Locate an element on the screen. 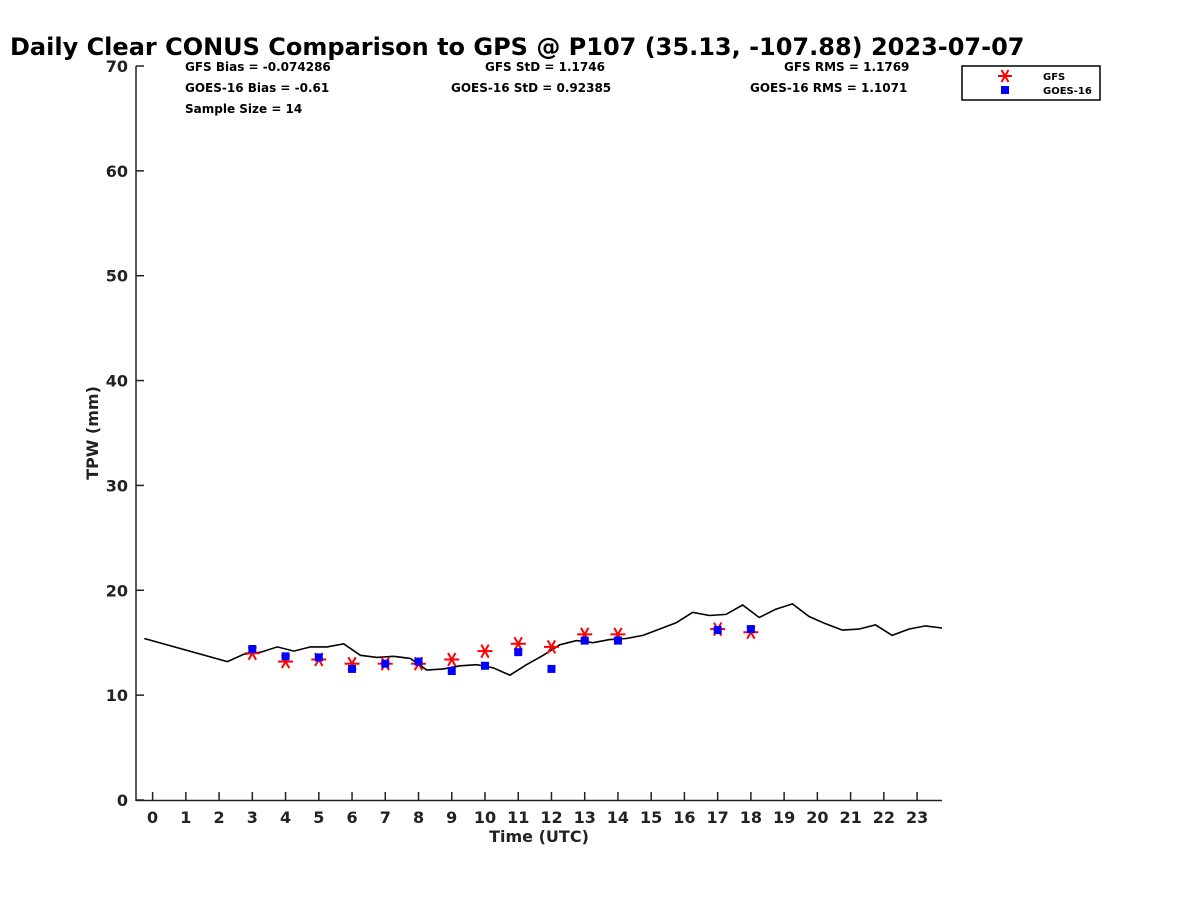  goes-std-stat: GOES-16 StD = 0.92385 is located at coordinates (531, 88).